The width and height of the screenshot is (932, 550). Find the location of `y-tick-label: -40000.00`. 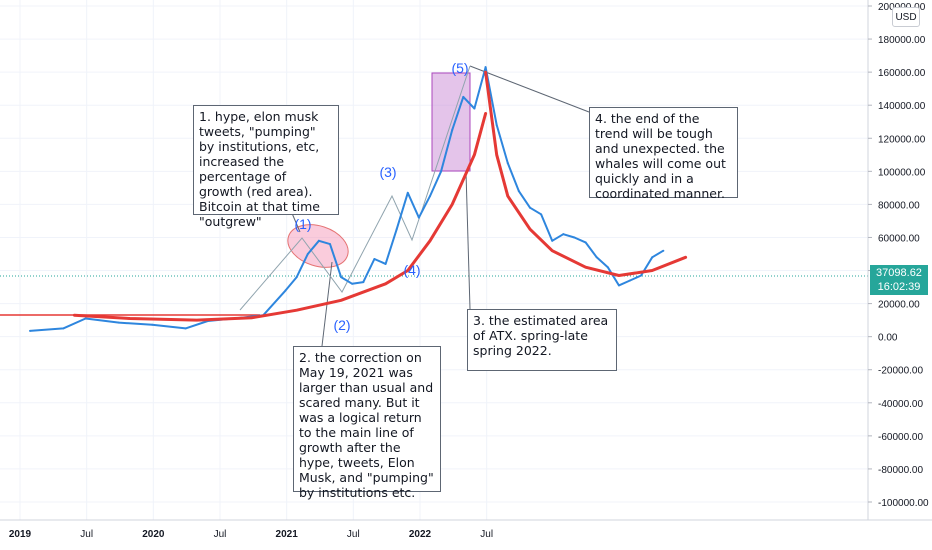

y-tick-label: -40000.00 is located at coordinates (900, 404).